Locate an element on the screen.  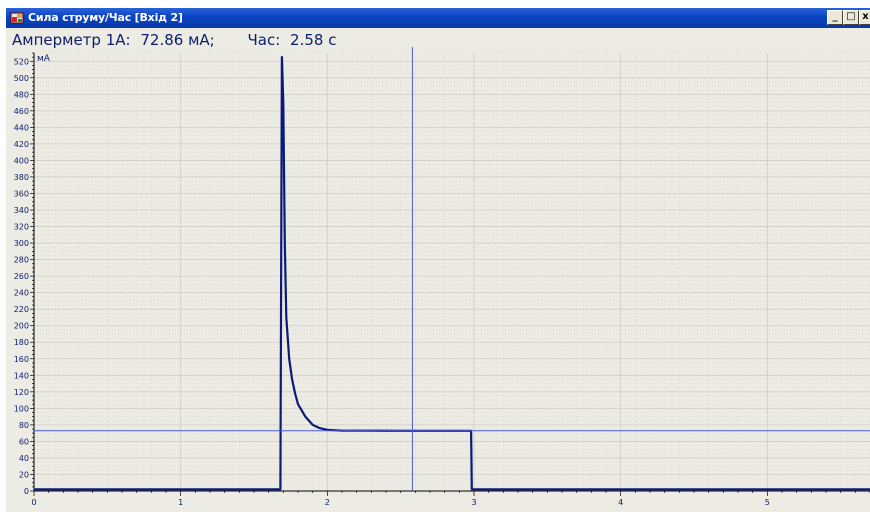
y-tick-label: 100 is located at coordinates (21, 408).